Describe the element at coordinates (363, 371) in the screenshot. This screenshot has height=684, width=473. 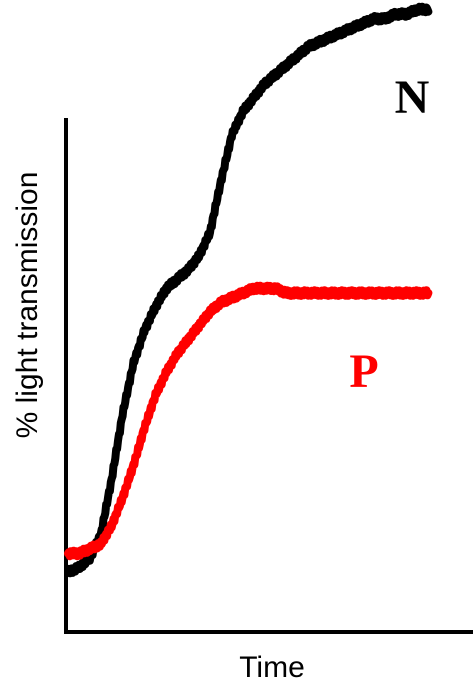
I see `series-label-p: P` at that location.